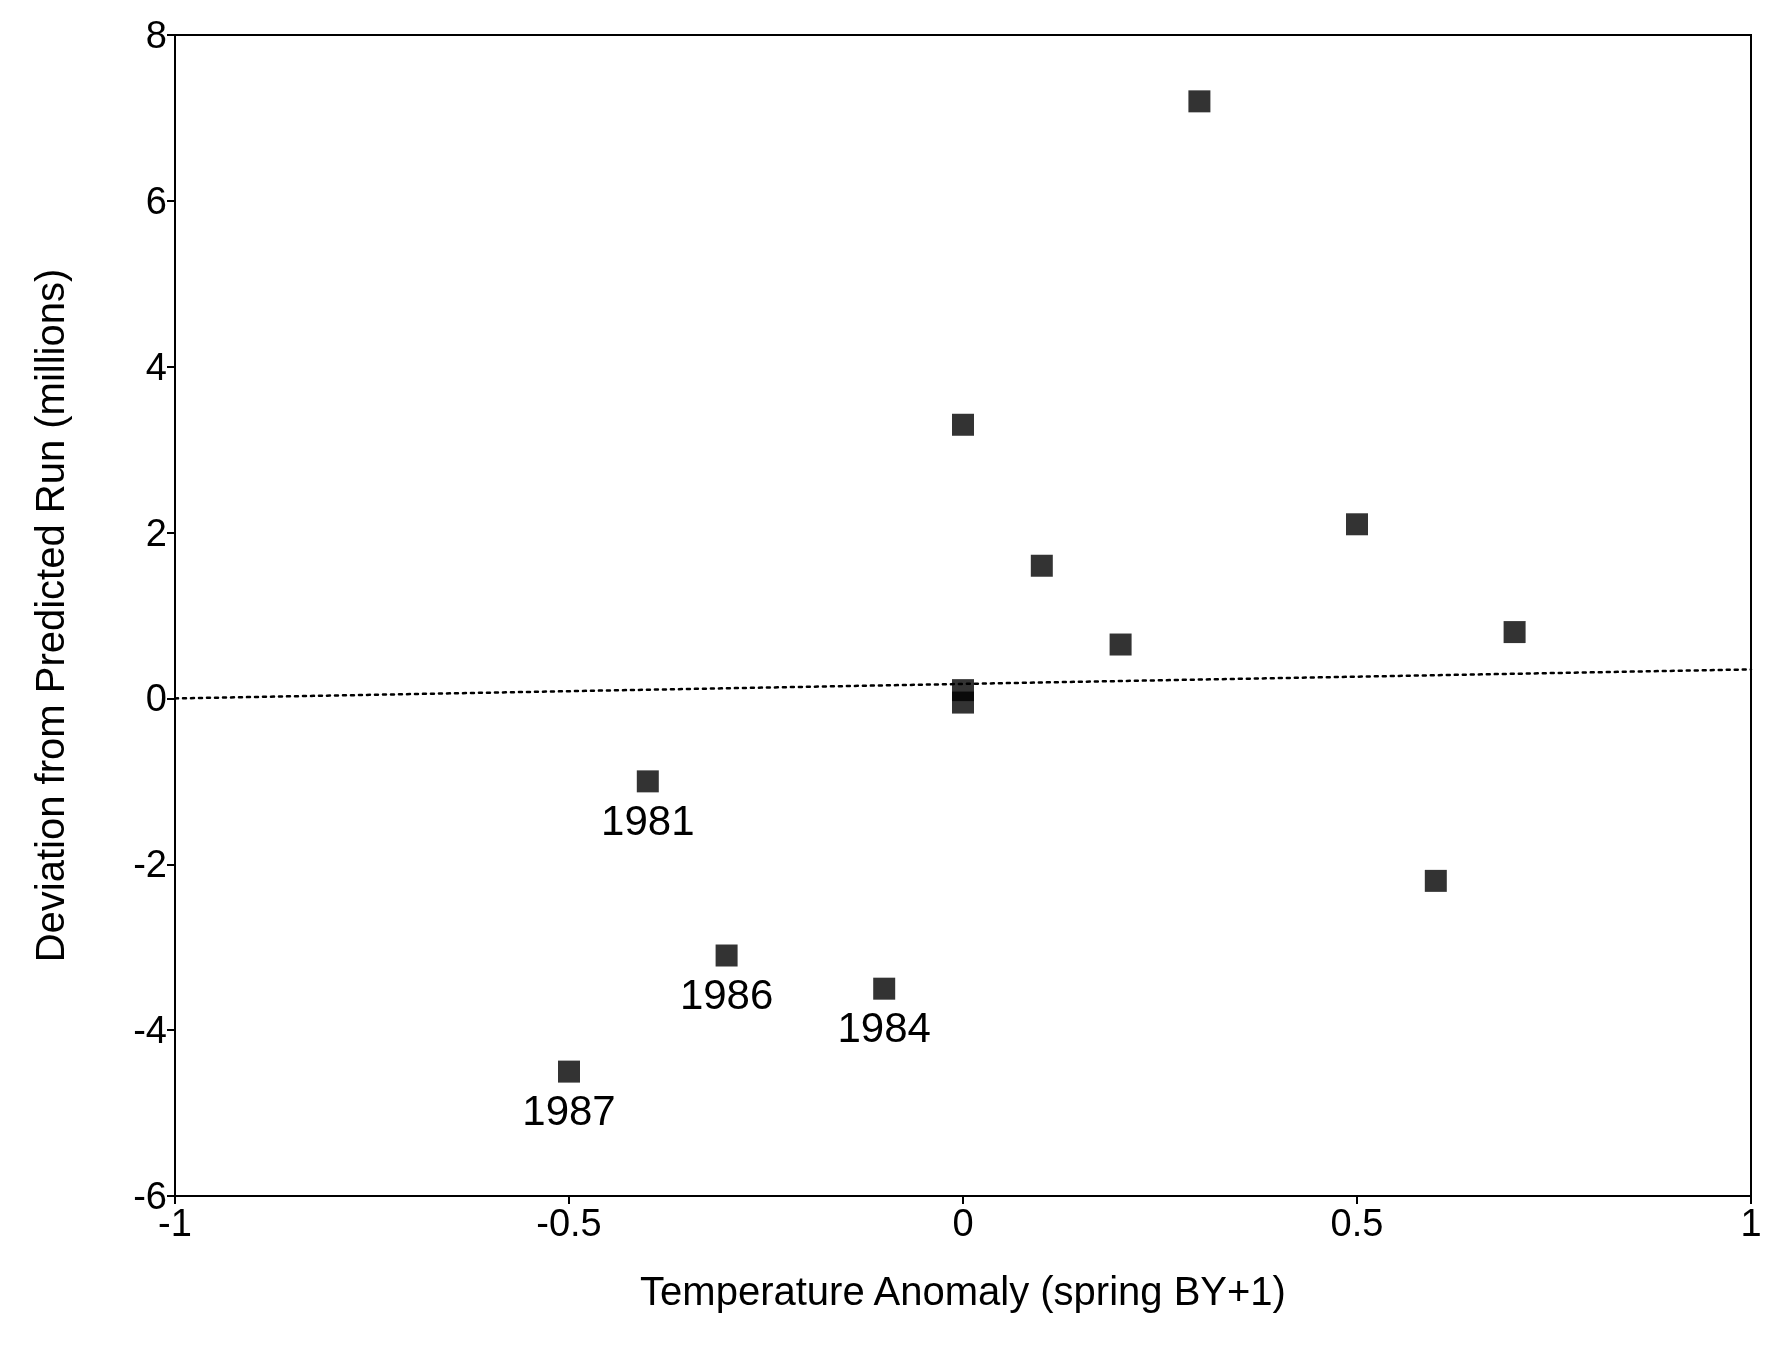  Describe the element at coordinates (156, 698) in the screenshot. I see `y-tick-label: 0` at that location.